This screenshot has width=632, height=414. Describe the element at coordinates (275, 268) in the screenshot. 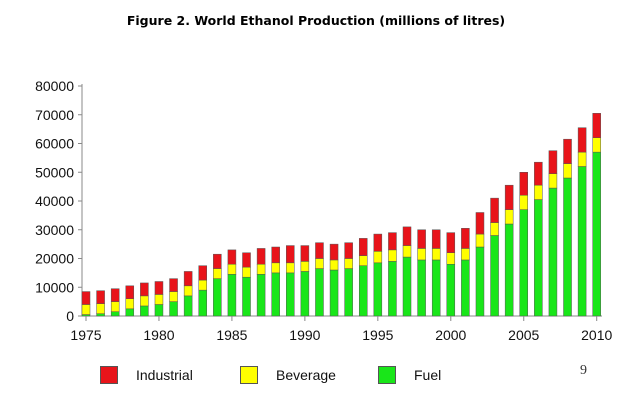

I see `bar-beverage-1988` at that location.